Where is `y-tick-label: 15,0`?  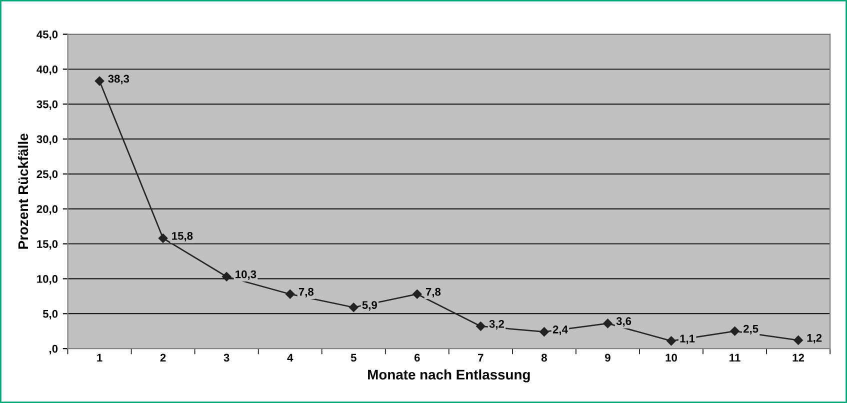
y-tick-label: 15,0 is located at coordinates (47, 245).